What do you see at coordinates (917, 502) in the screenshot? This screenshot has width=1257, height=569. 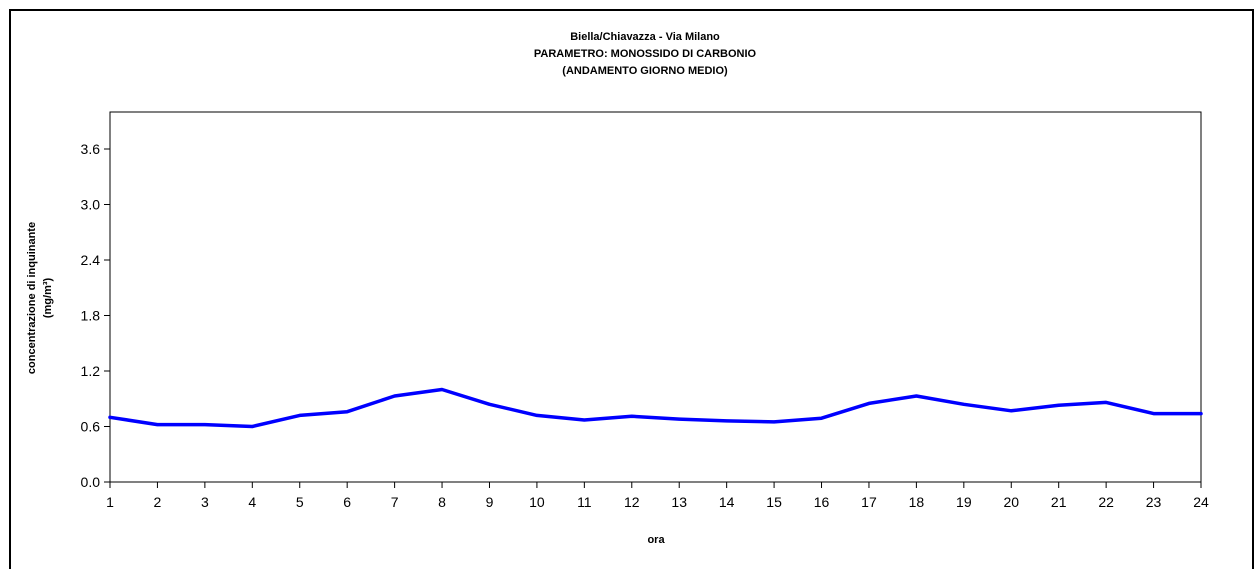 I see `x-tick-label: 18` at bounding box center [917, 502].